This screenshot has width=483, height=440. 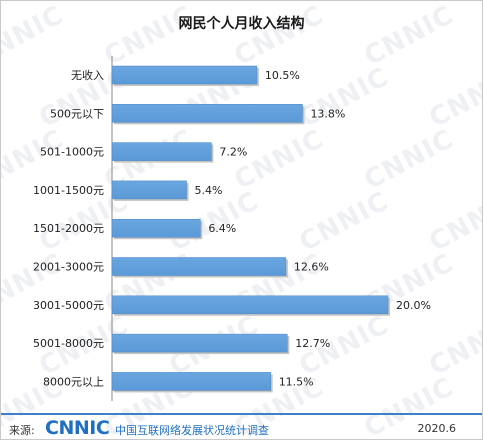 What do you see at coordinates (68, 305) in the screenshot?
I see `category-label: 3001-5000元` at bounding box center [68, 305].